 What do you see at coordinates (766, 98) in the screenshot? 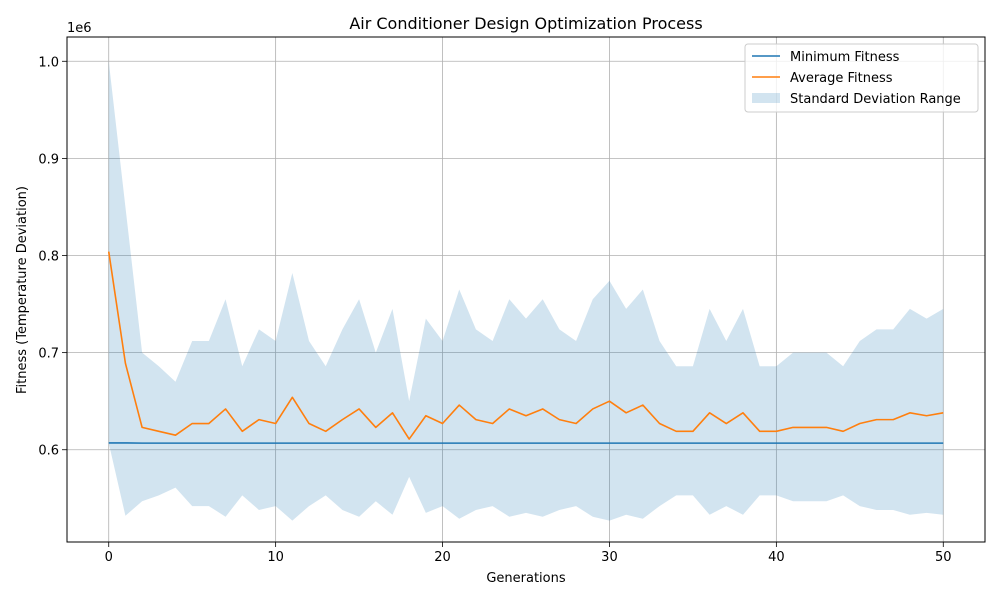
I see `legend-swatch-std-band` at bounding box center [766, 98].